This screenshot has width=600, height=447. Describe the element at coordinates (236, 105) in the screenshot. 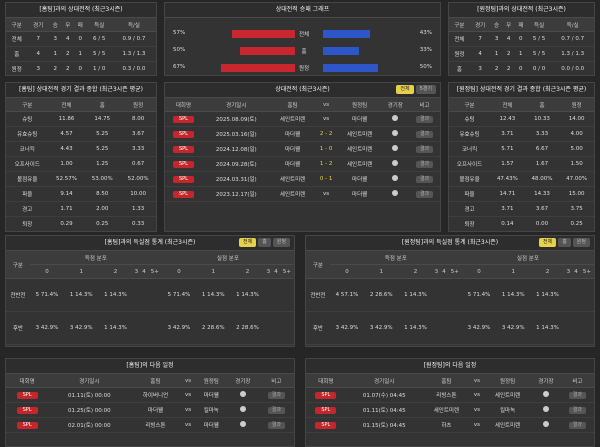

I see `column-header: 경기일시` at that location.